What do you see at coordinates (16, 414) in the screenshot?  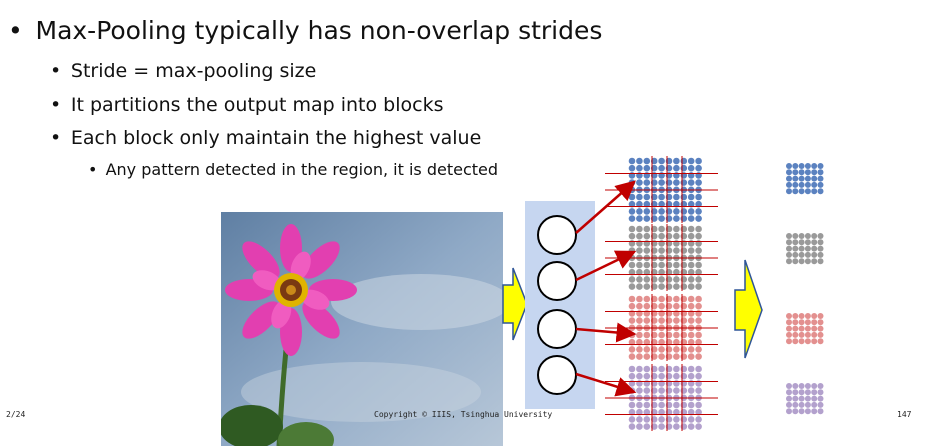 I see `footer-page-left: 2/24` at bounding box center [16, 414].